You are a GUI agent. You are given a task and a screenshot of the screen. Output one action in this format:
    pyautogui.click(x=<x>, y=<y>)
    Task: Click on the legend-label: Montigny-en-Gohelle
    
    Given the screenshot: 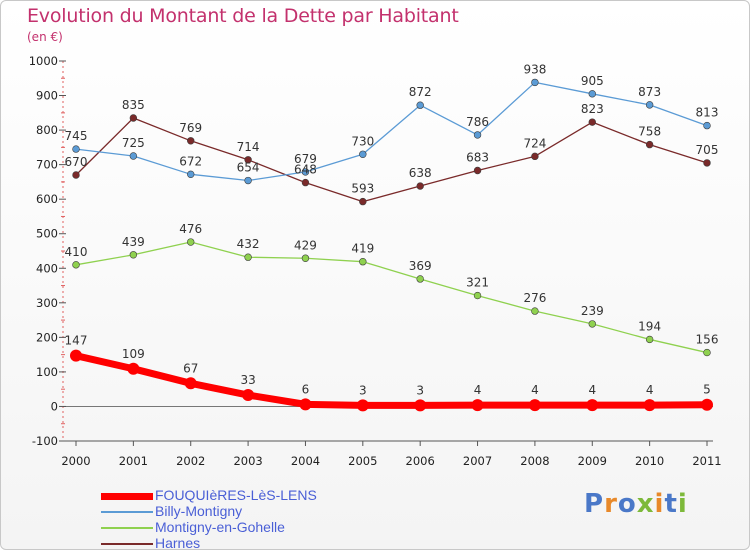 What is the action you would take?
    pyautogui.click(x=220, y=527)
    